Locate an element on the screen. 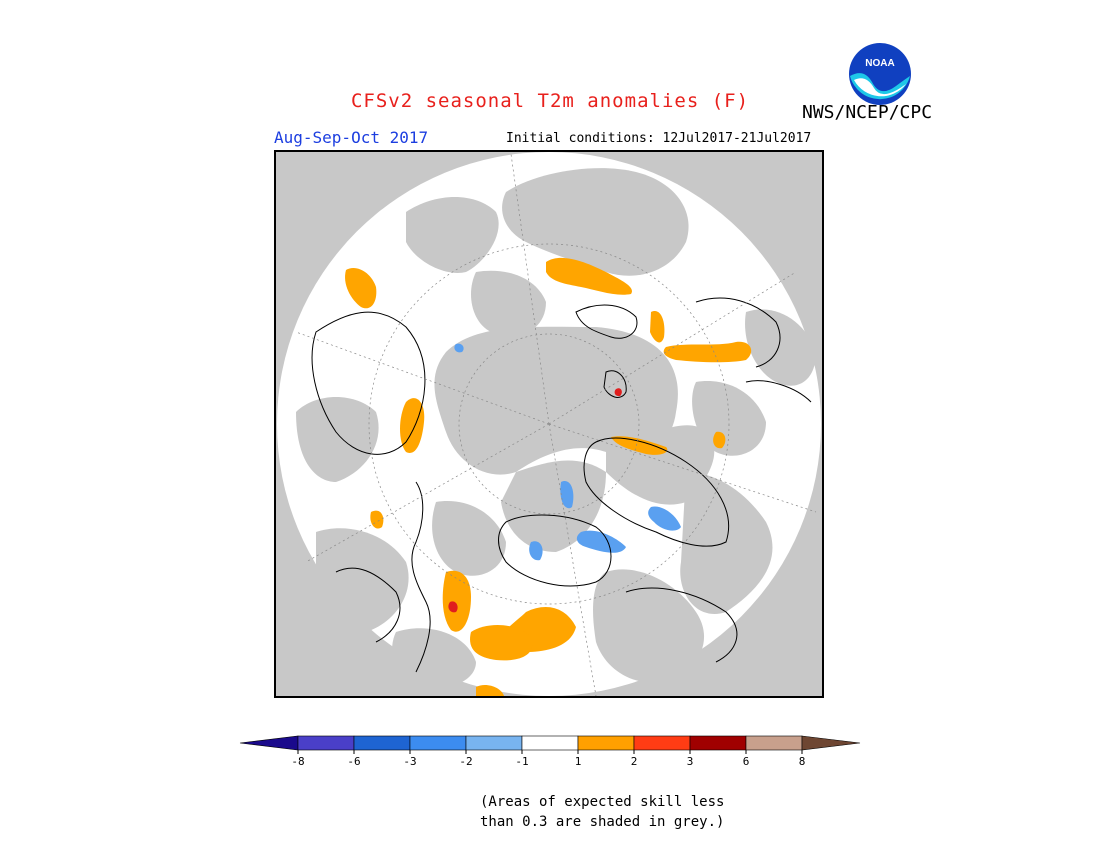  color-legend: -8 -6 -3 -2 -1 1 2 3 6 8 is located at coordinates (553, 752).